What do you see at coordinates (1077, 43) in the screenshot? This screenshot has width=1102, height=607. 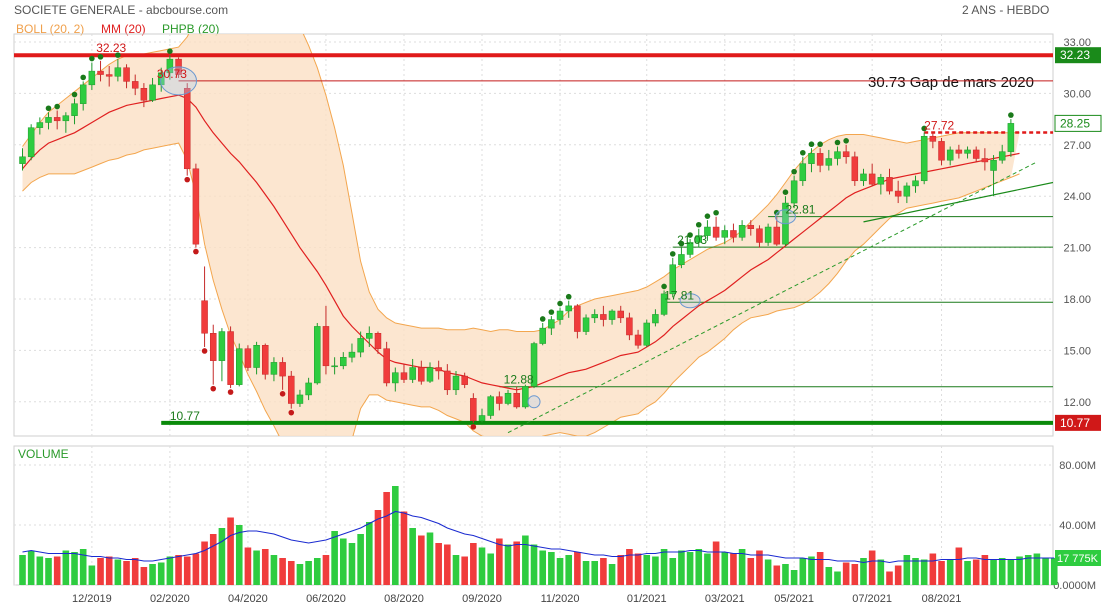 I see `price-tick-label: 33.00` at bounding box center [1077, 43].